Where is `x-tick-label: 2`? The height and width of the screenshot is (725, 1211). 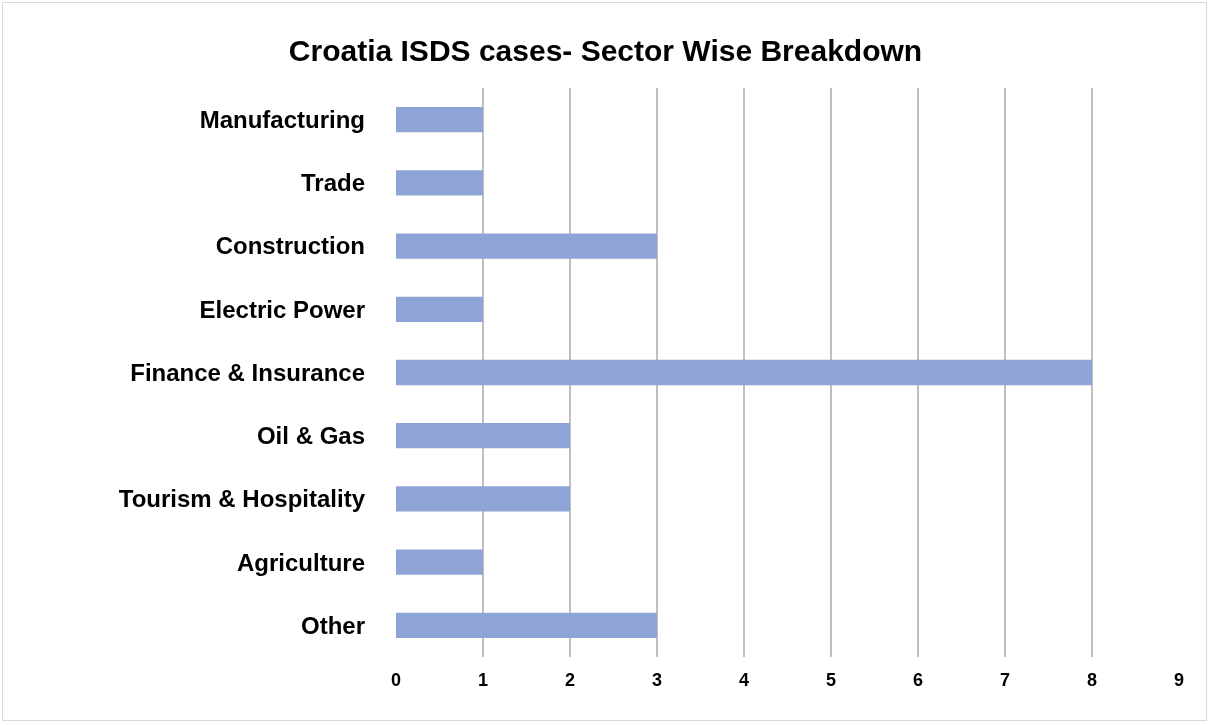 x-tick-label: 2 is located at coordinates (570, 680).